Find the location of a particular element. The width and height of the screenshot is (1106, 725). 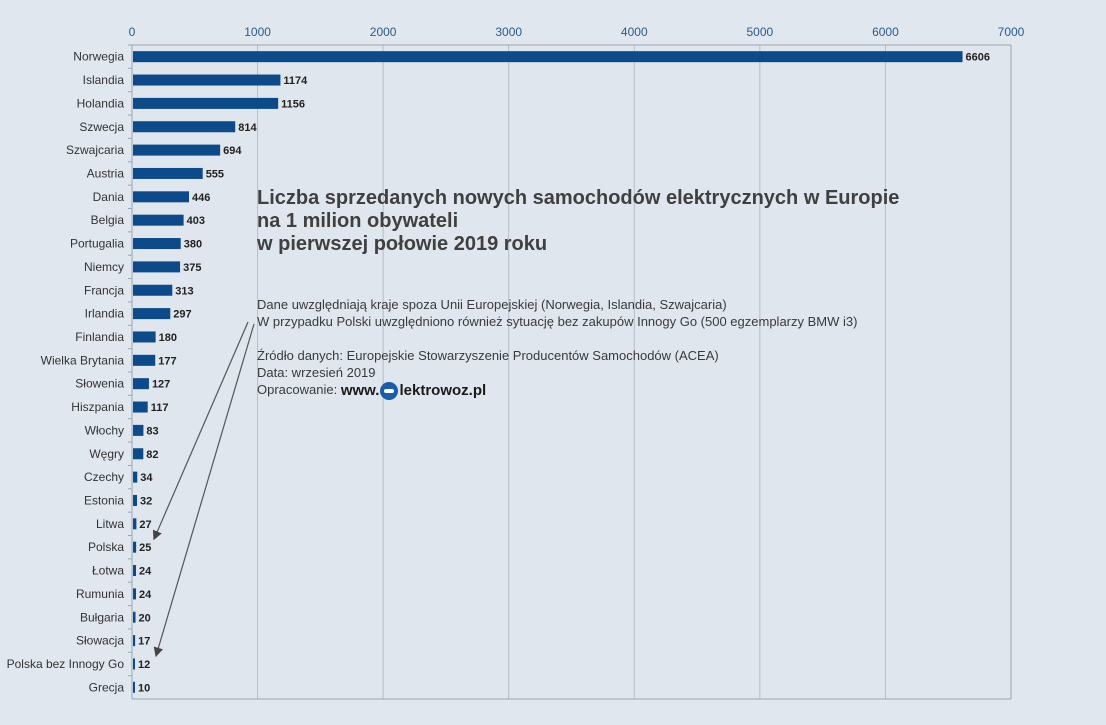

category-label: Hiszpania is located at coordinates (97, 407).